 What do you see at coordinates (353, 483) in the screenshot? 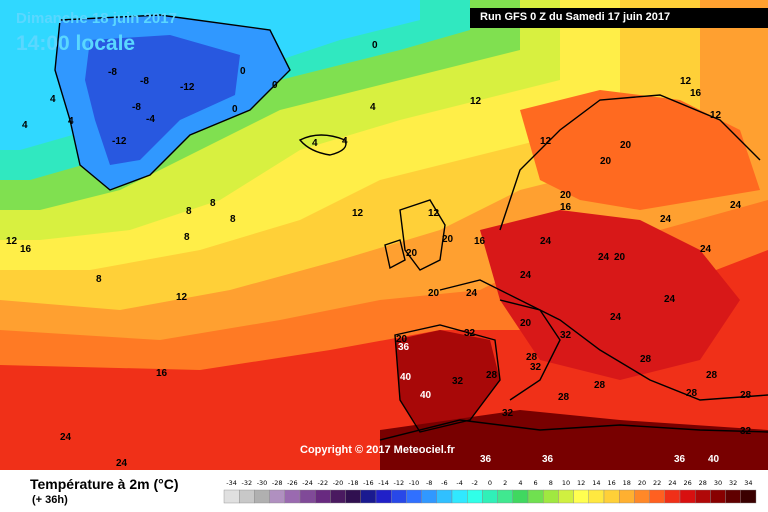
I see `scale-value-label: -18` at bounding box center [353, 483].